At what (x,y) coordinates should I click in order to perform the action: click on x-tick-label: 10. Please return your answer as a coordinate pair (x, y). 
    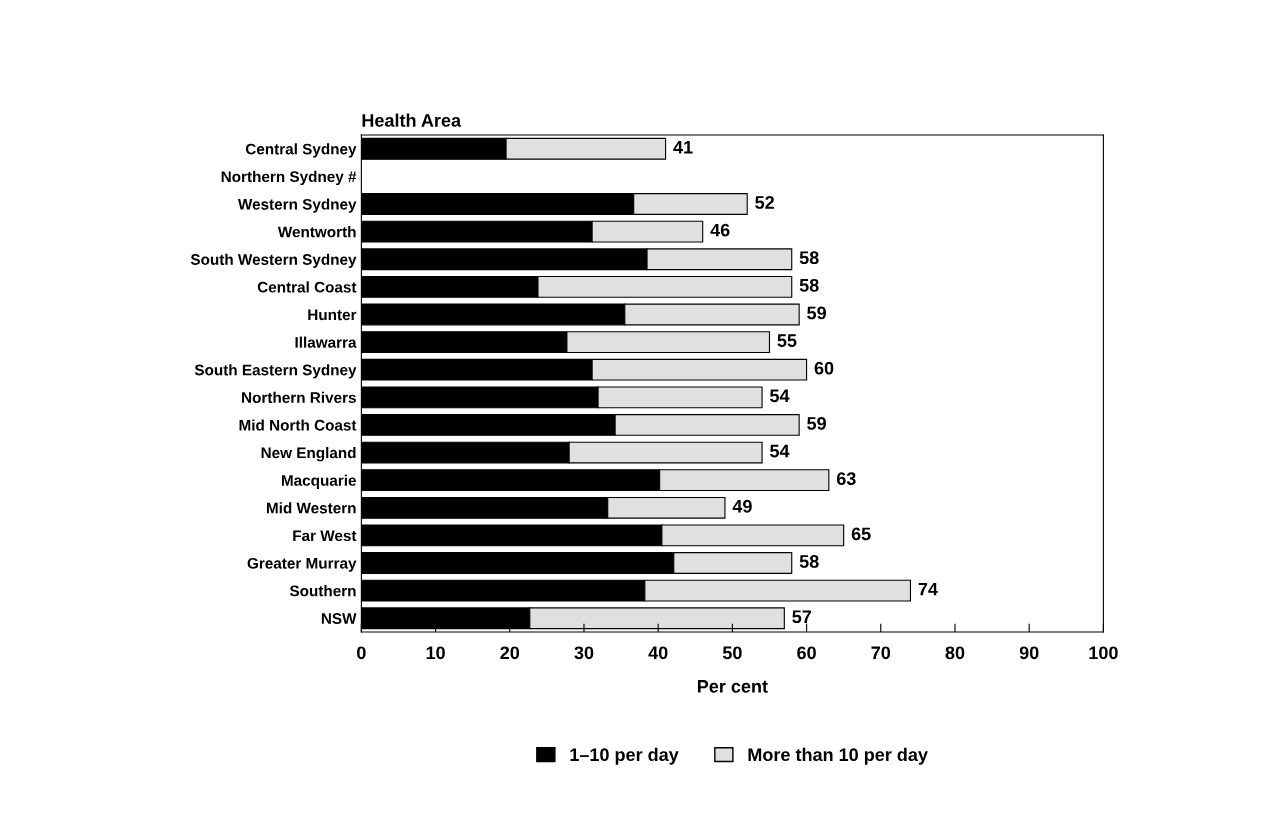
    Looking at the image, I should click on (435, 653).